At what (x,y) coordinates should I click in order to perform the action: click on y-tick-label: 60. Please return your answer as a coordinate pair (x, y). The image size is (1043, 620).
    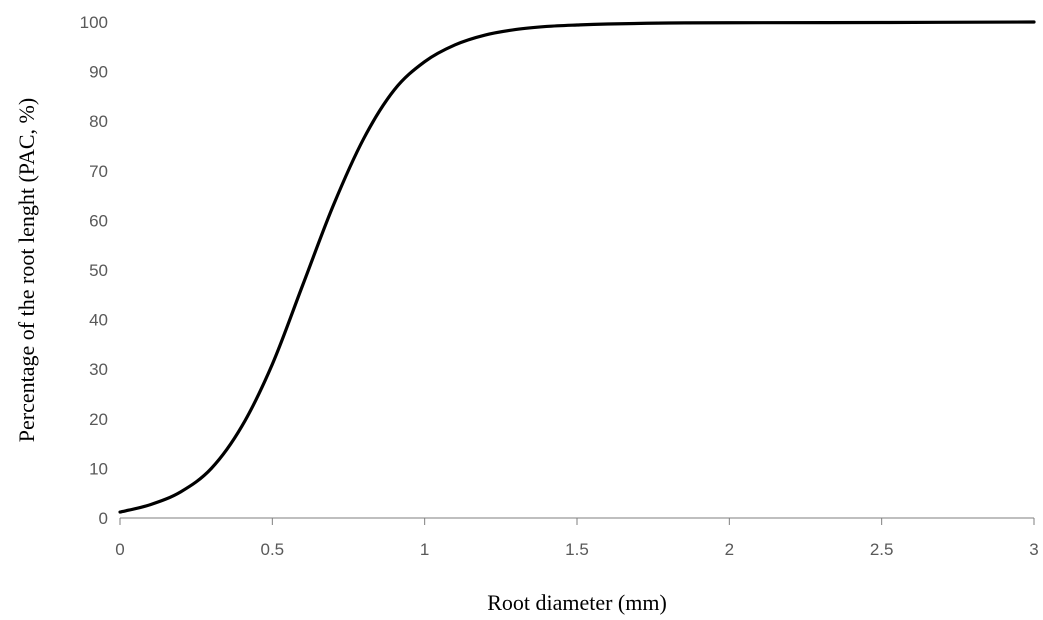
    Looking at the image, I should click on (98, 220).